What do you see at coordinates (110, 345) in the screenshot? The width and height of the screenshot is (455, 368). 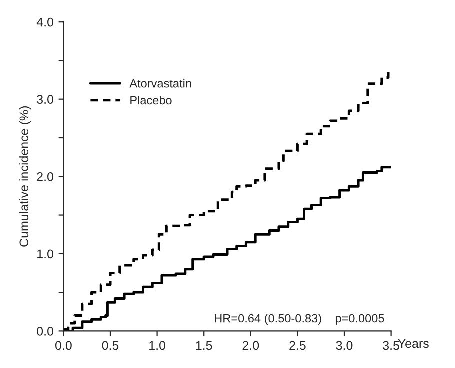 I see `x-tick-label: 0.5` at bounding box center [110, 345].